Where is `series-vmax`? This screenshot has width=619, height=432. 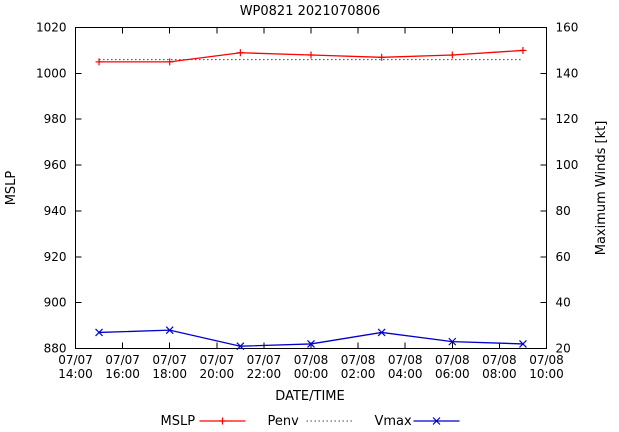 series-vmax is located at coordinates (311, 338).